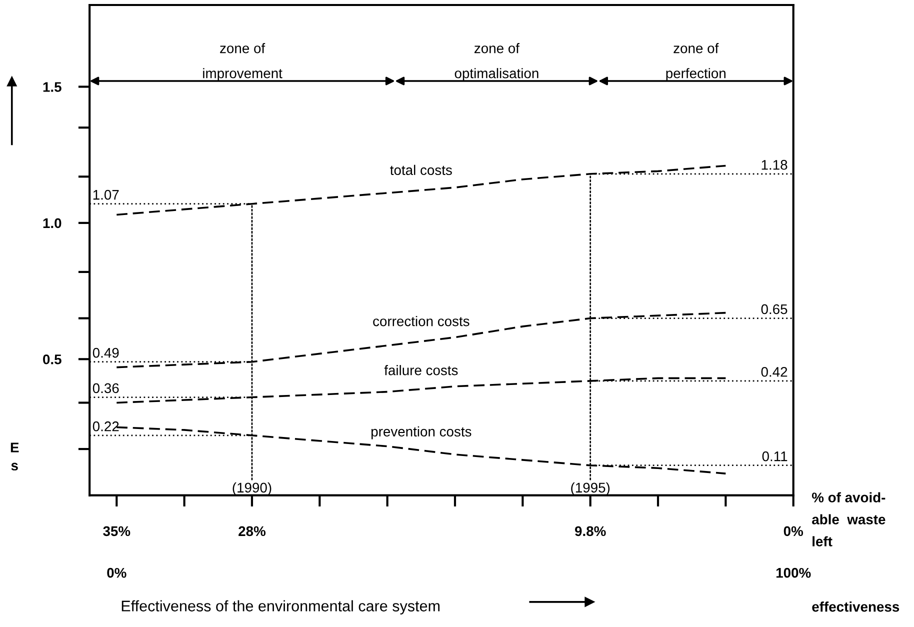 Image resolution: width=914 pixels, height=627 pixels. Describe the element at coordinates (775, 456) in the screenshot. I see `data-label: 0.11` at that location.